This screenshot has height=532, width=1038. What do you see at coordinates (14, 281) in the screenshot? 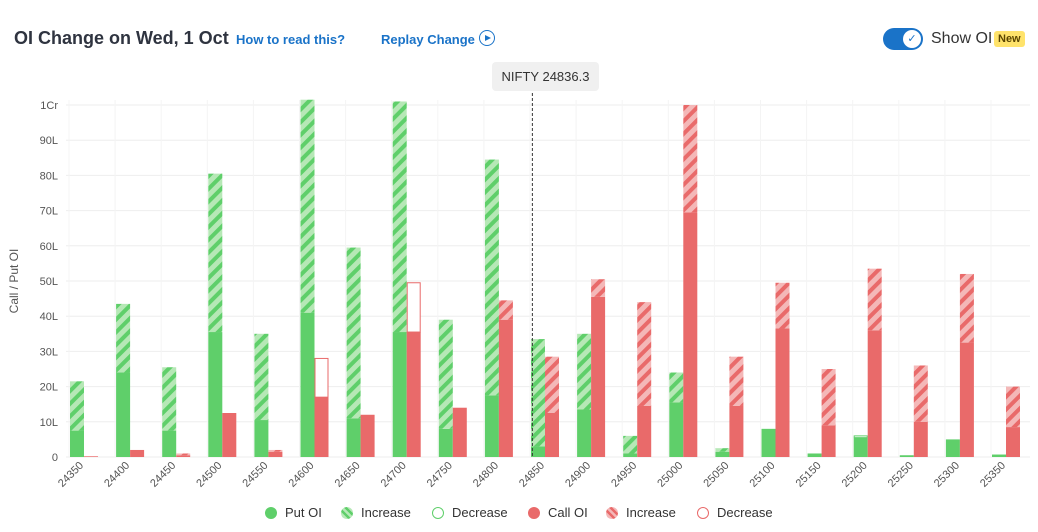
I see `y-axis-label: Call / Put OI` at bounding box center [14, 281].